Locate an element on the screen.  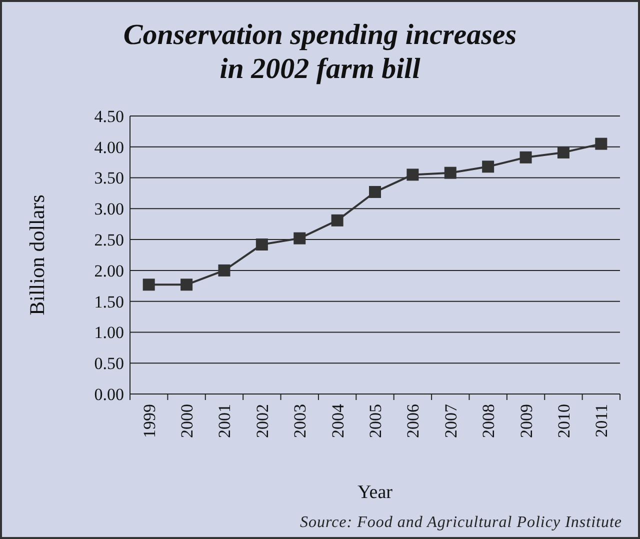
x-tick-label: 2003 is located at coordinates (300, 421).